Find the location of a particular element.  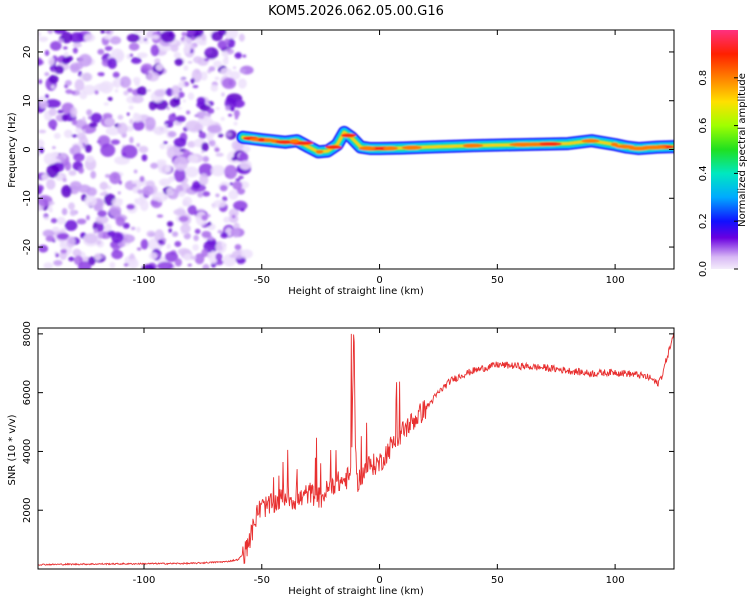

snr-x-axis-label: Height of straight line (km) is located at coordinates (356, 591).